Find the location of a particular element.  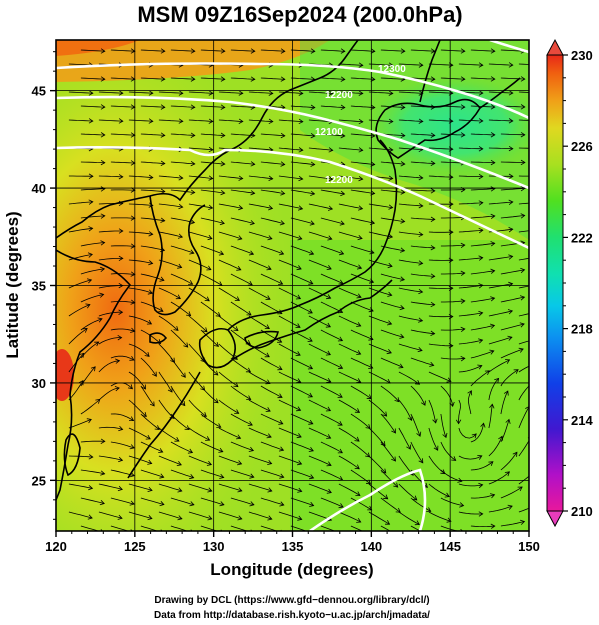

y-tick-label: 45 is located at coordinates (39, 91).